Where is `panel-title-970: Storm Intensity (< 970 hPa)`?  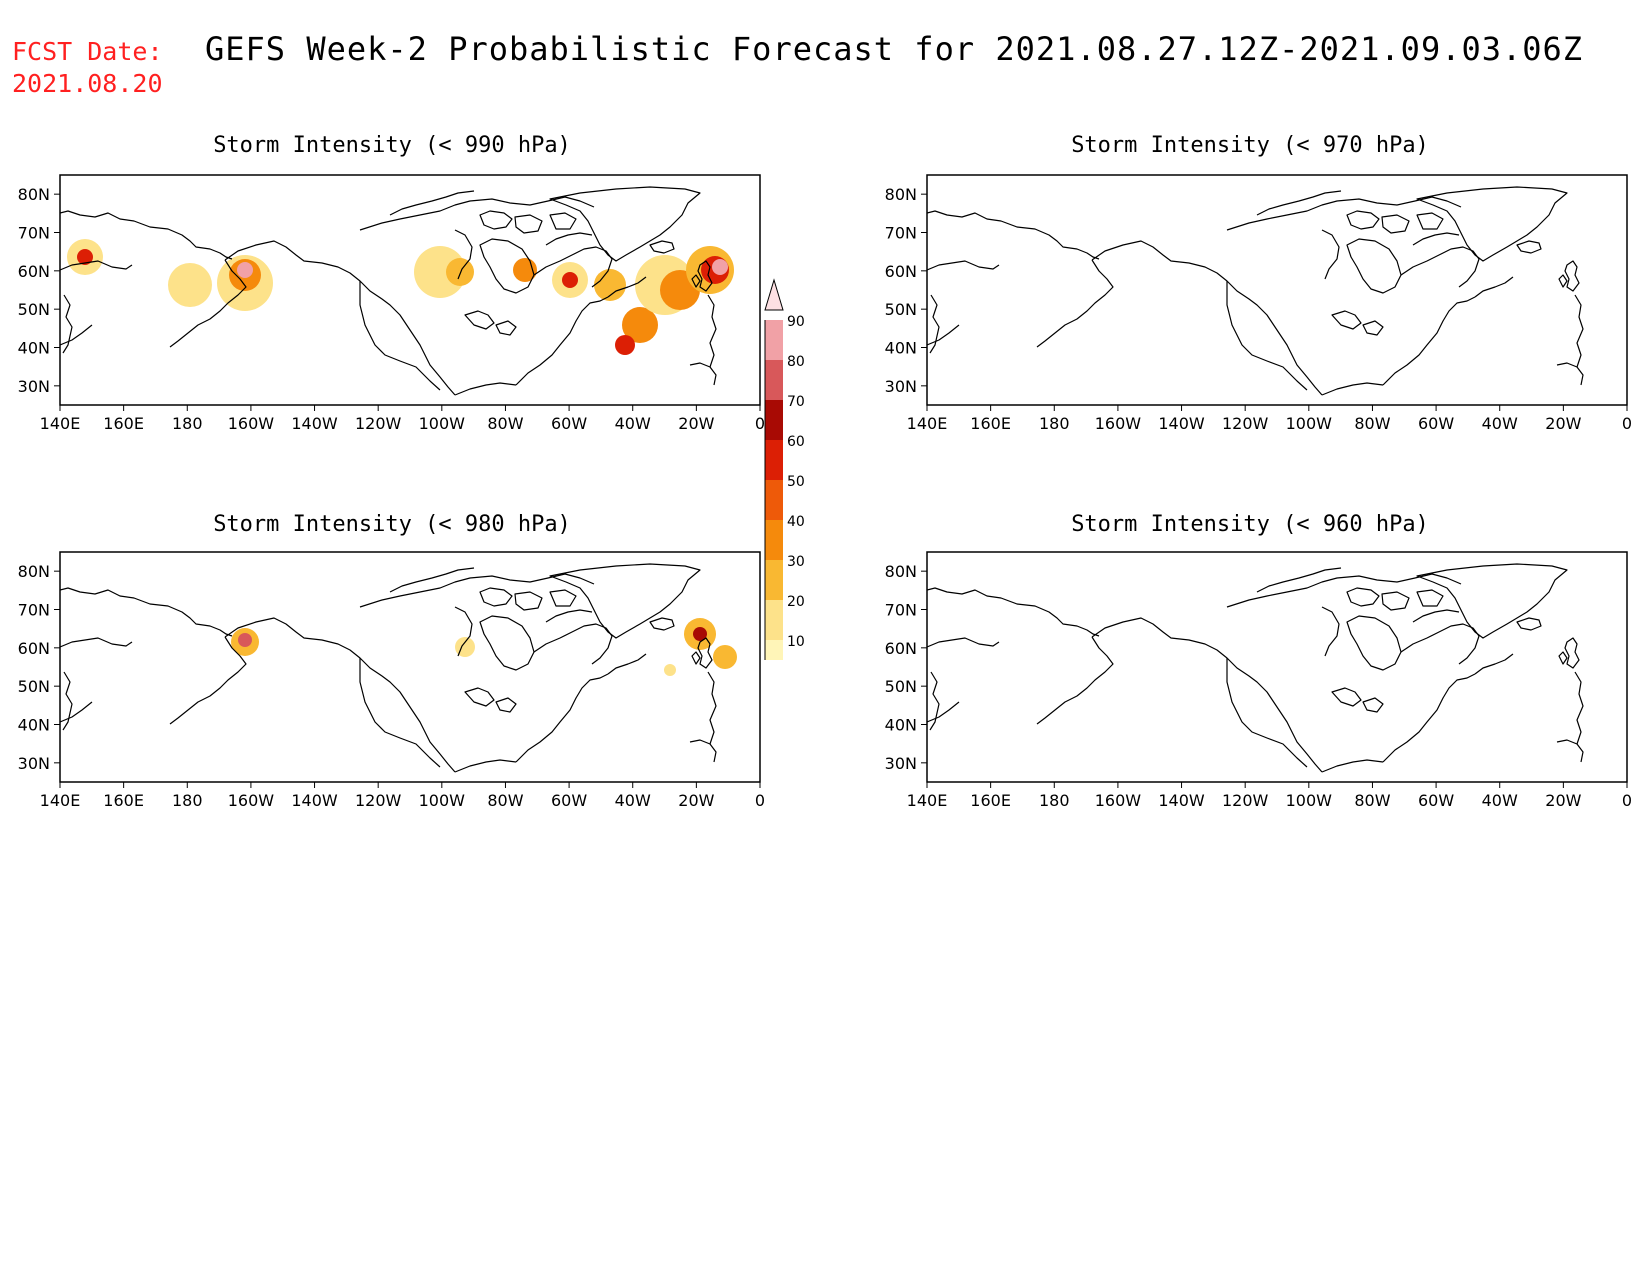
panel-title-970: Storm Intensity (< 970 hPa) is located at coordinates (1250, 145).